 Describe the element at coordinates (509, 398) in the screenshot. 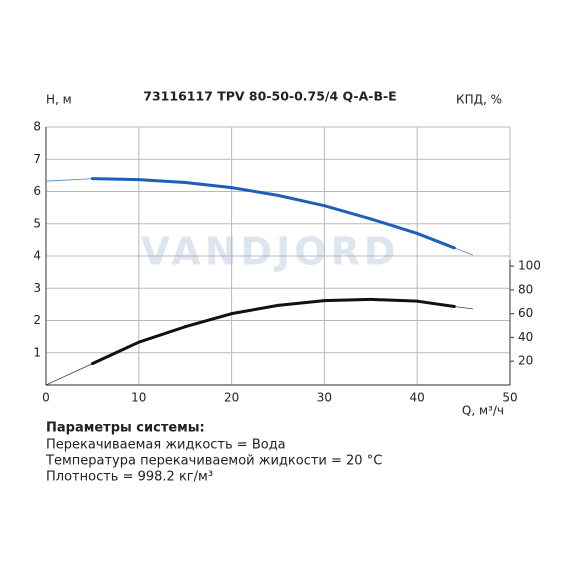

I see `x-tick-label: 50` at that location.